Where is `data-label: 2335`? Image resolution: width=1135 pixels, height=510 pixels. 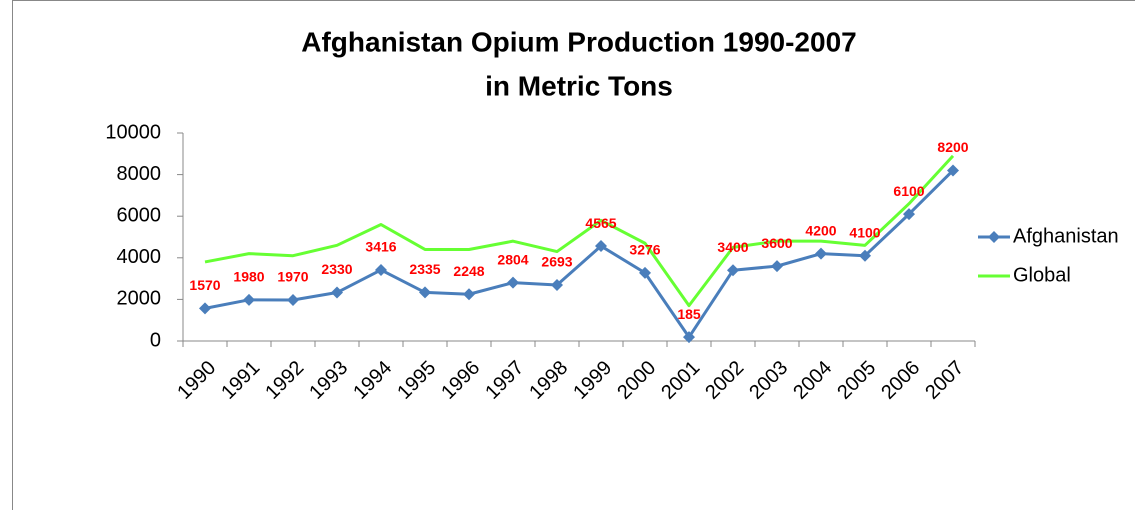
data-label: 2335 is located at coordinates (424, 269).